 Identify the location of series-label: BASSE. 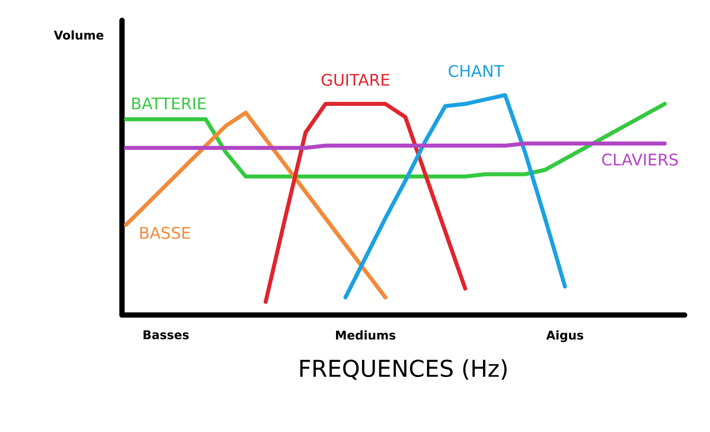
(165, 232).